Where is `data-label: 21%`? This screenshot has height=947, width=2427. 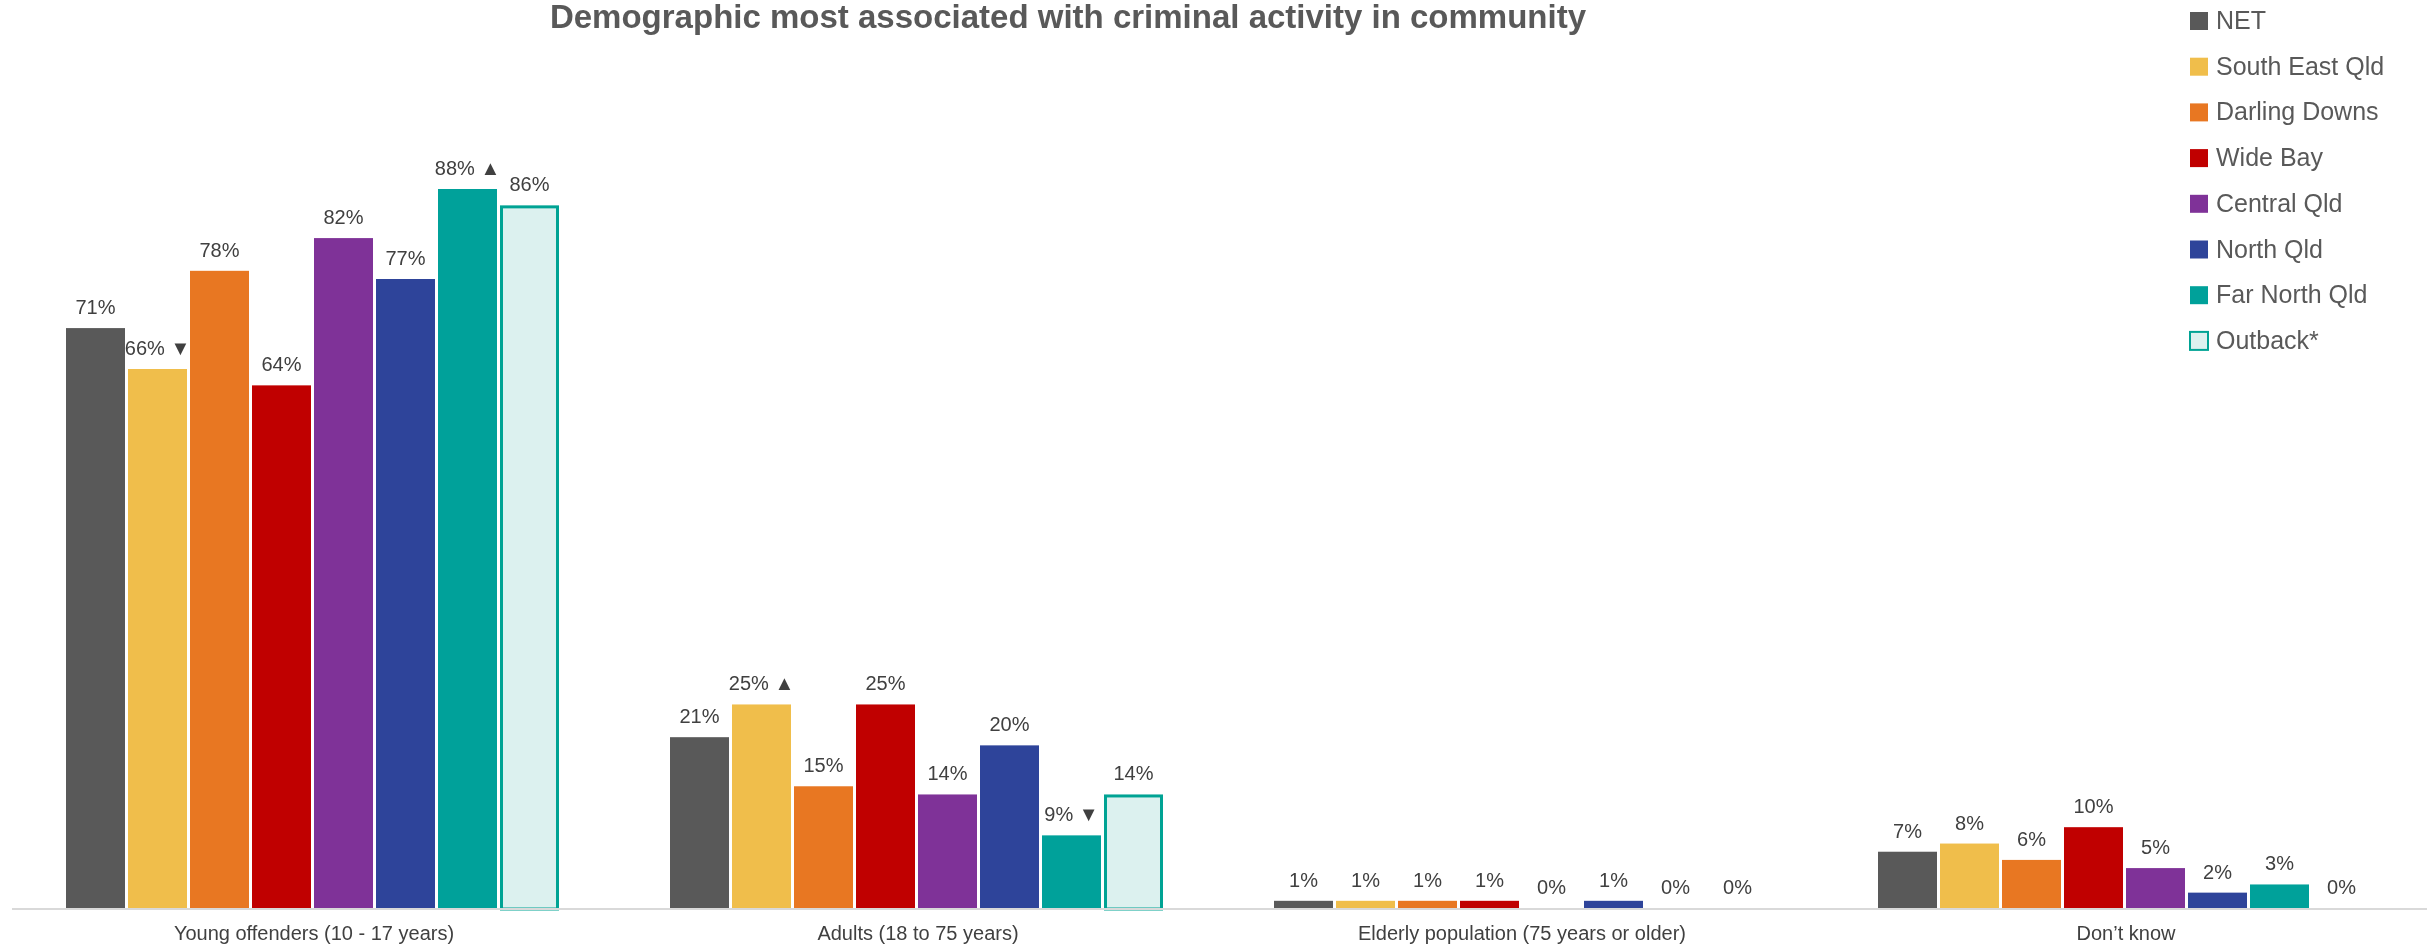 data-label: 21% is located at coordinates (699, 716).